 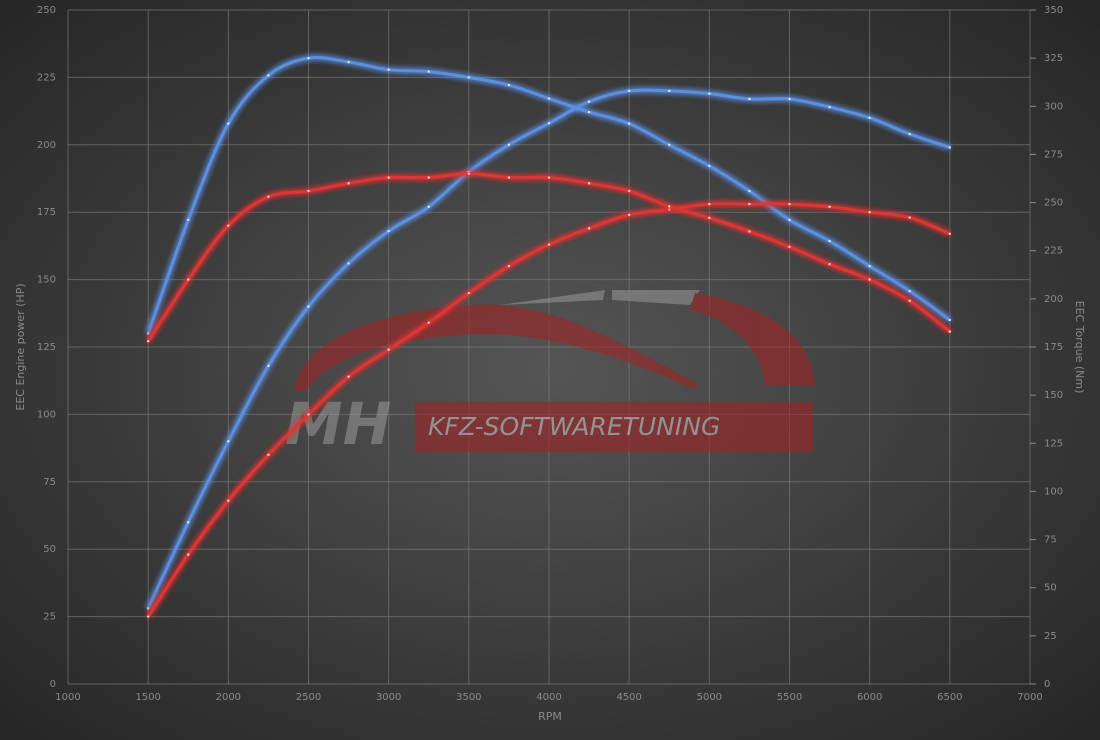 I want to click on x-tick-label: 2000, so click(x=228, y=697).